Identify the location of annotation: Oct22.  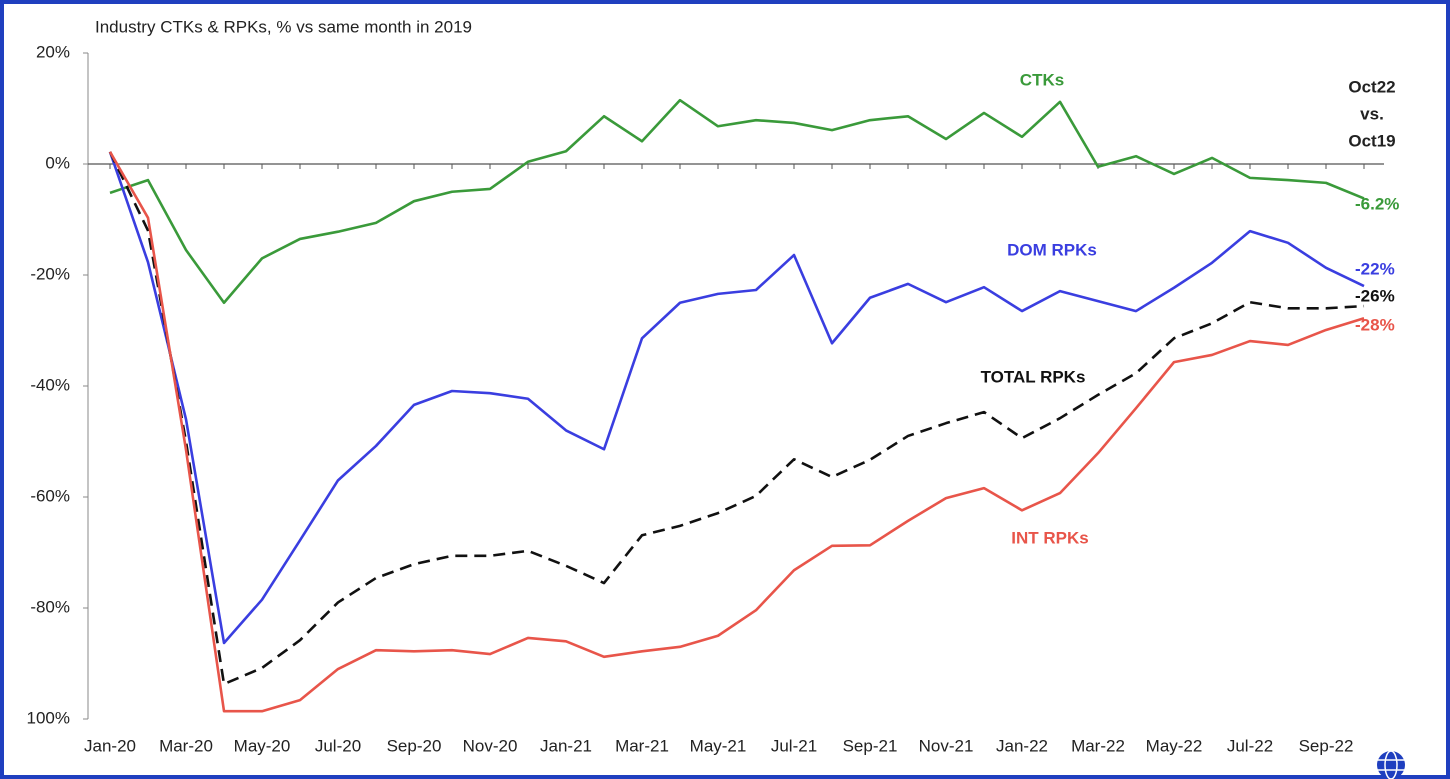
(1371, 86).